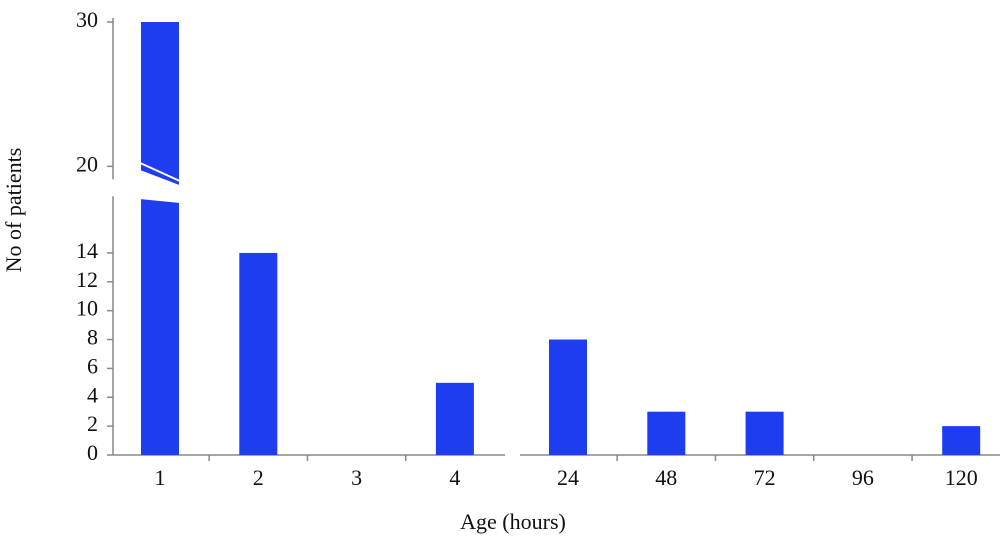 This screenshot has height=557, width=1000. What do you see at coordinates (87, 163) in the screenshot?
I see `y-tick-label: 20` at bounding box center [87, 163].